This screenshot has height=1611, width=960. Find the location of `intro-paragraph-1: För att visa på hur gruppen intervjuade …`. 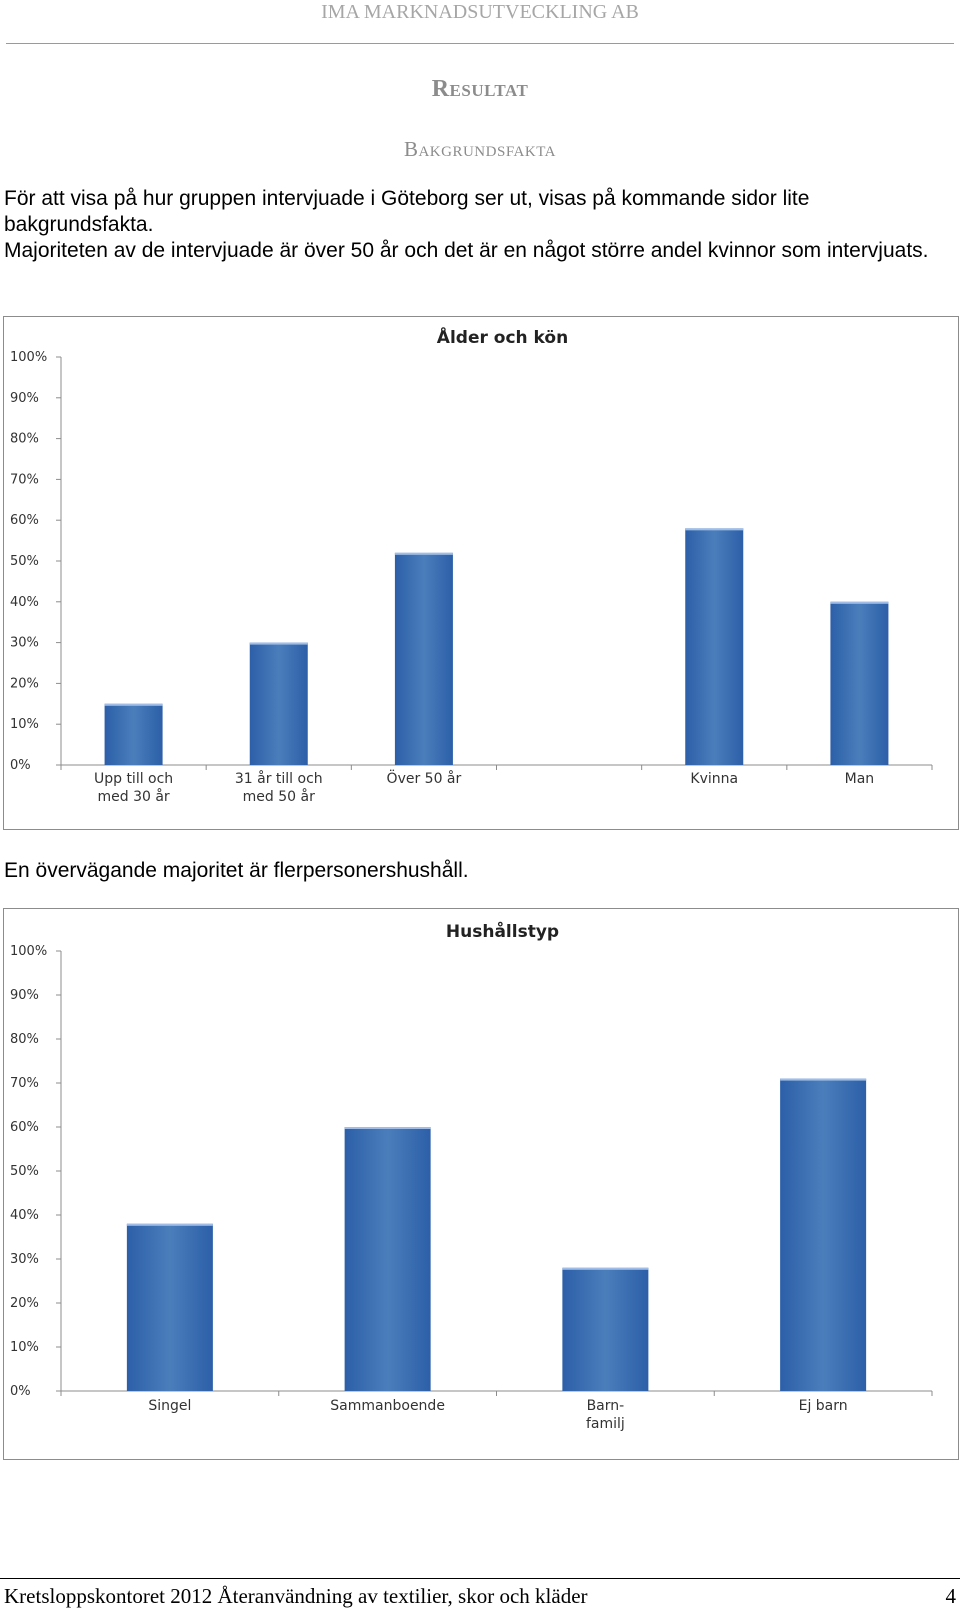

intro-paragraph-1: För att visa på hur gruppen intervjuade … is located at coordinates (407, 211).